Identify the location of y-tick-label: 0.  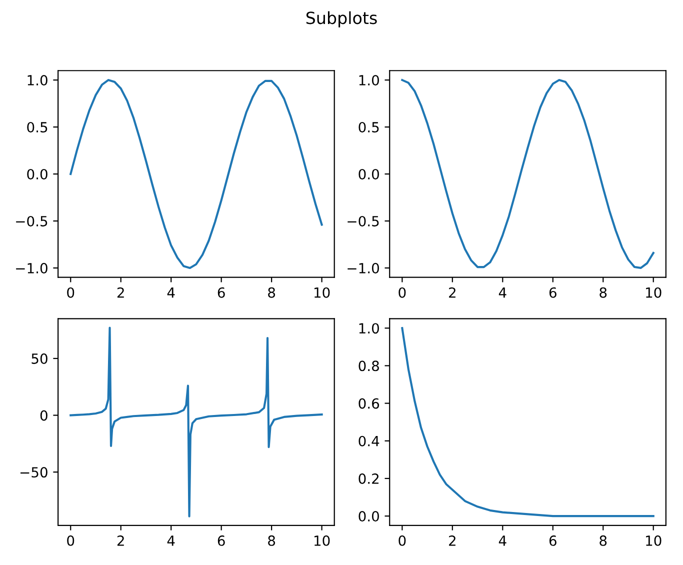
(44, 415).